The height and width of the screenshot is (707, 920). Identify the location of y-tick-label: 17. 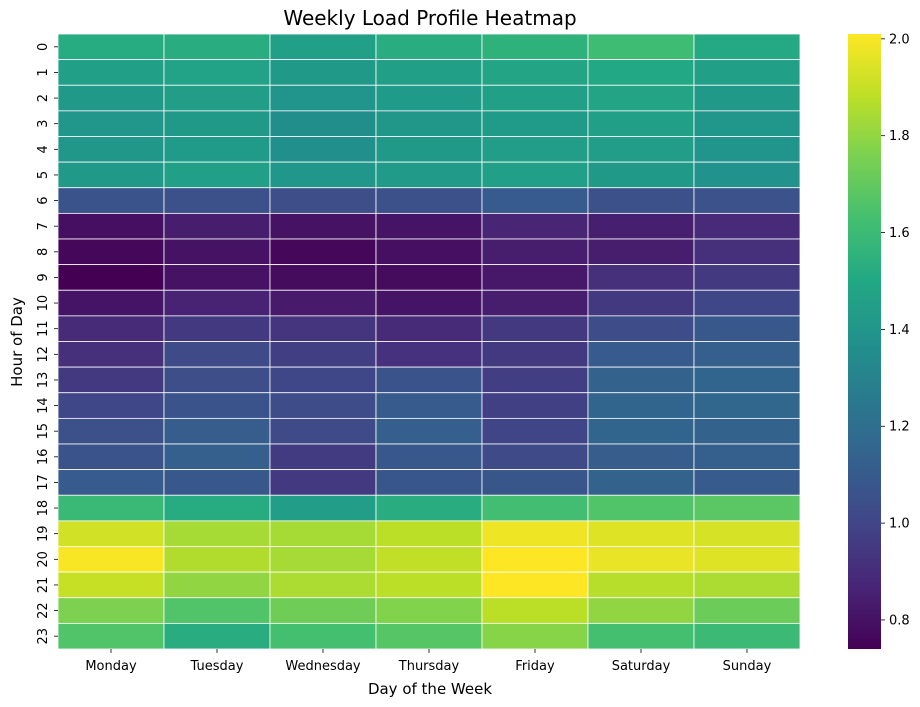
(43, 482).